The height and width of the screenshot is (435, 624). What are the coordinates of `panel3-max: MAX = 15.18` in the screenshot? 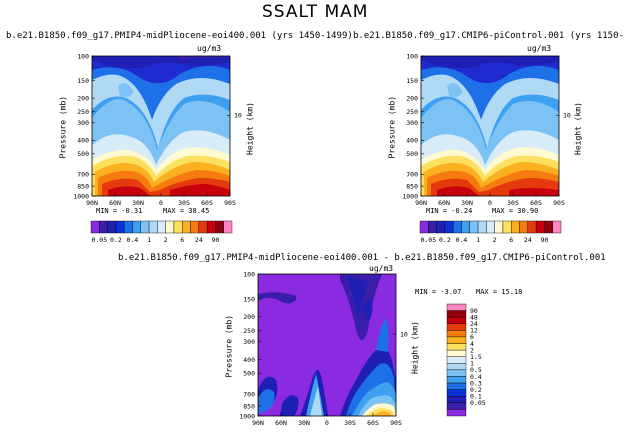 It's located at (499, 292).